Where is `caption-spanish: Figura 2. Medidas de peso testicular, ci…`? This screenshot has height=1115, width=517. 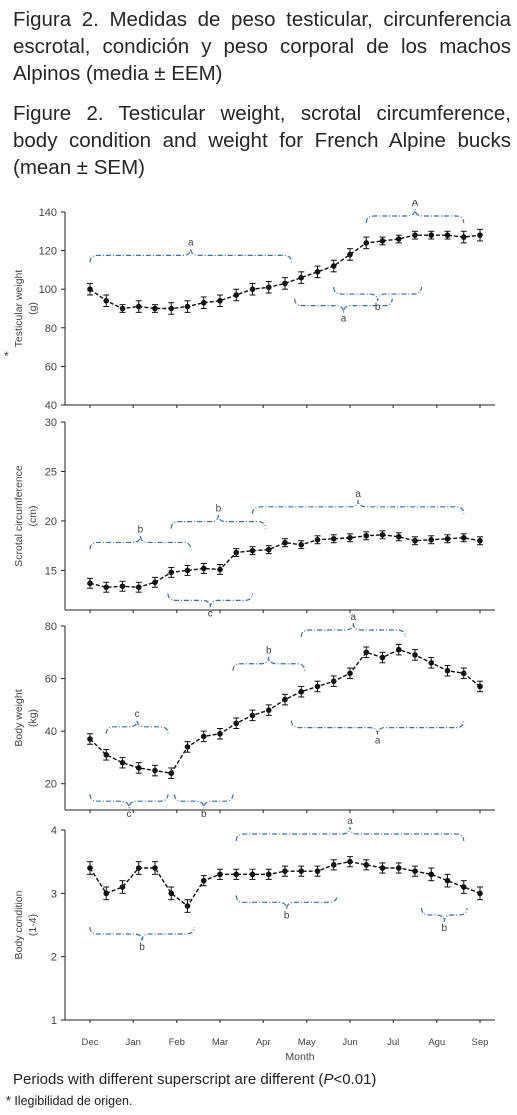 caption-spanish: Figura 2. Medidas de peso testicular, ci… is located at coordinates (262, 46).